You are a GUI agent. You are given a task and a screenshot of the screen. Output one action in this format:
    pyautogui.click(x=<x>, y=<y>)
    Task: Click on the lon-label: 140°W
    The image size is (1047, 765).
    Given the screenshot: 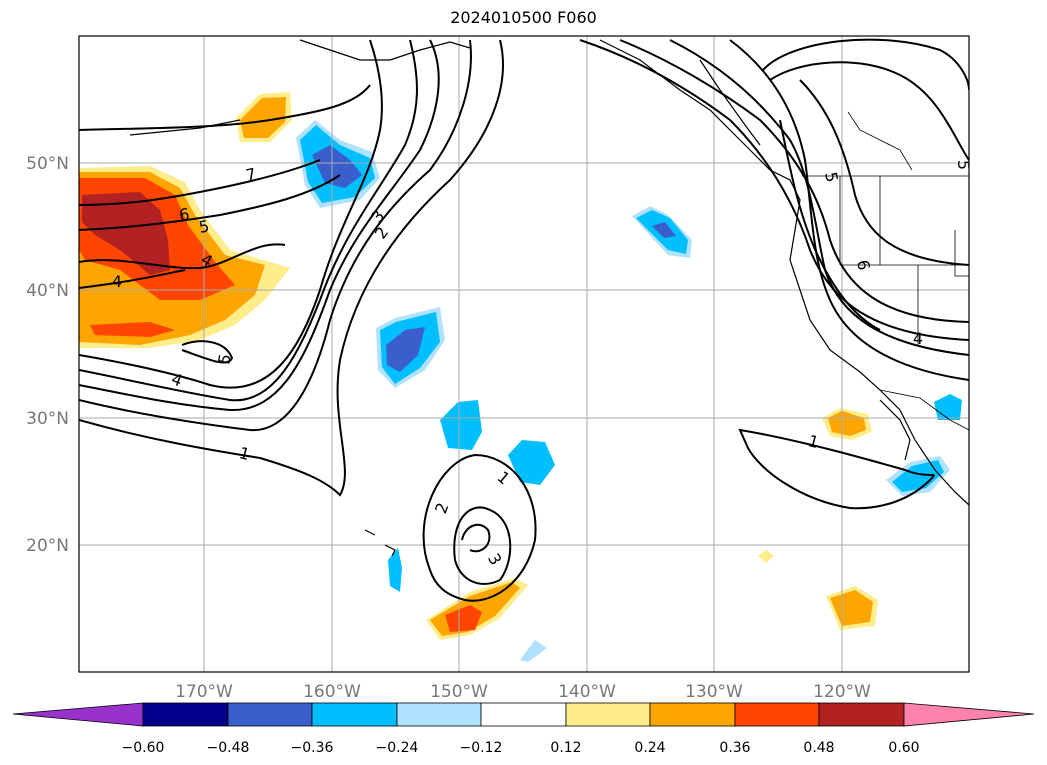 What is the action you would take?
    pyautogui.click(x=587, y=692)
    